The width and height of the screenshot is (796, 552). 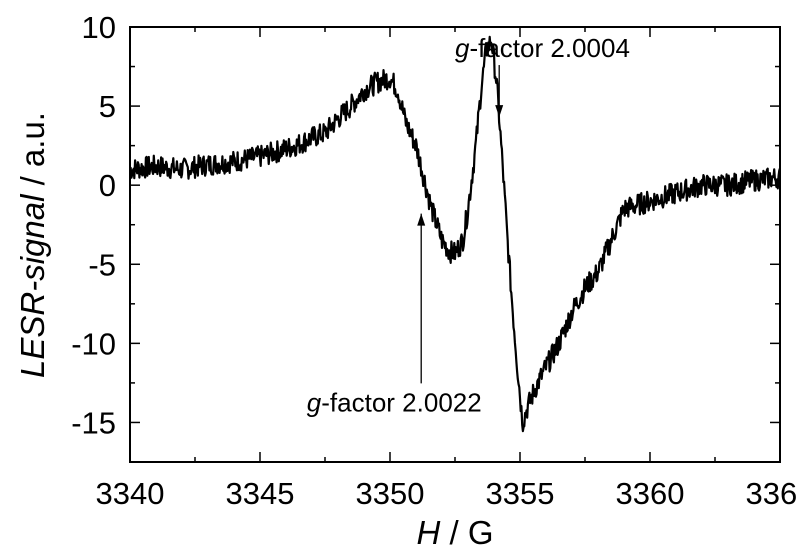 What do you see at coordinates (549, 48) in the screenshot?
I see `annotation-text: -factor 2.0004` at bounding box center [549, 48].